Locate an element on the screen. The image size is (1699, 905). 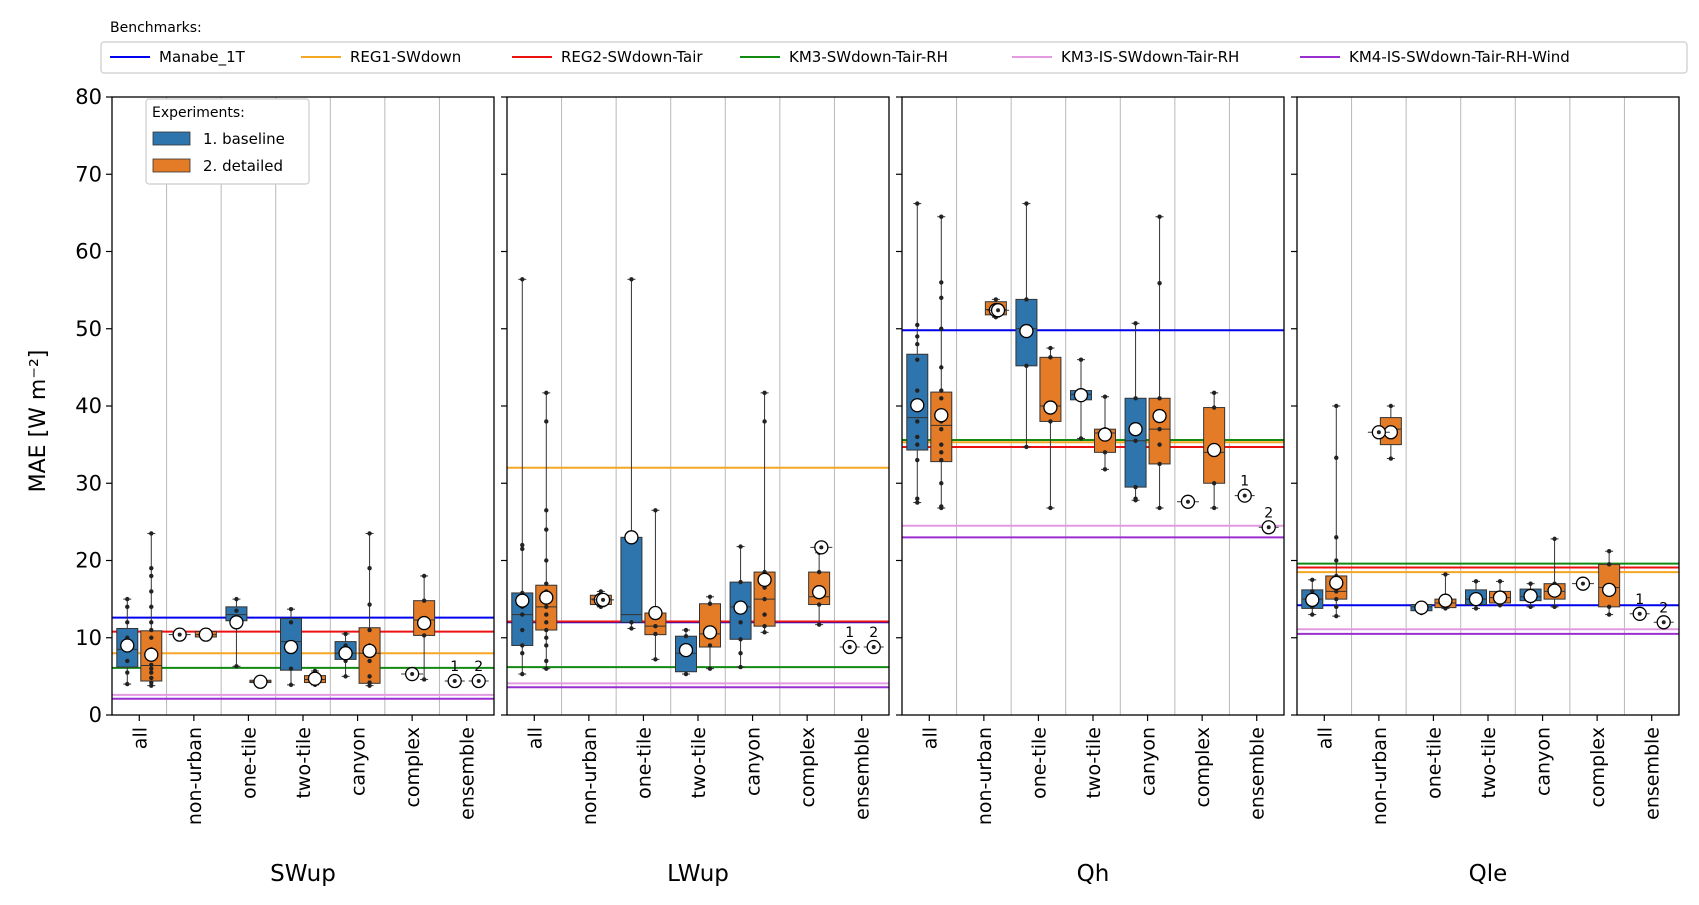
ensemble-point is located at coordinates (873, 647).